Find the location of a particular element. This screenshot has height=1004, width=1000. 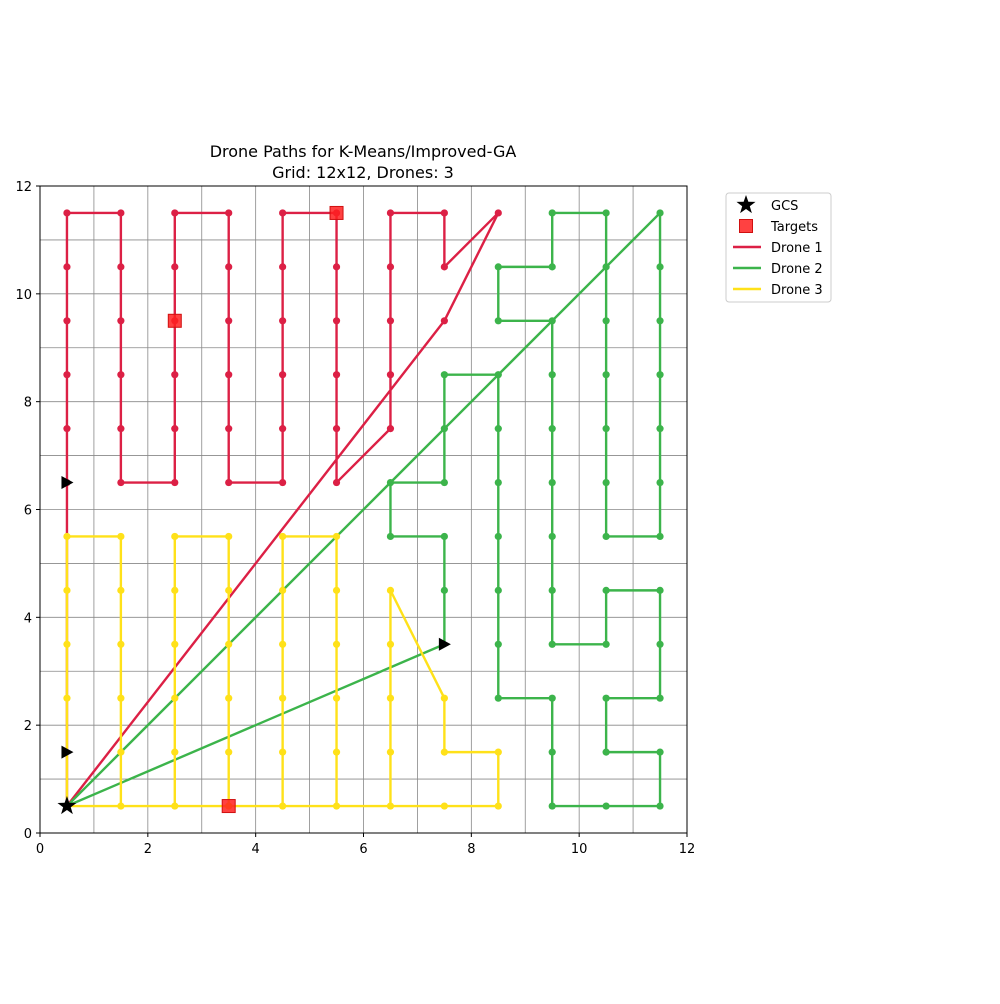

y-tick-label: 4 is located at coordinates (28, 618).